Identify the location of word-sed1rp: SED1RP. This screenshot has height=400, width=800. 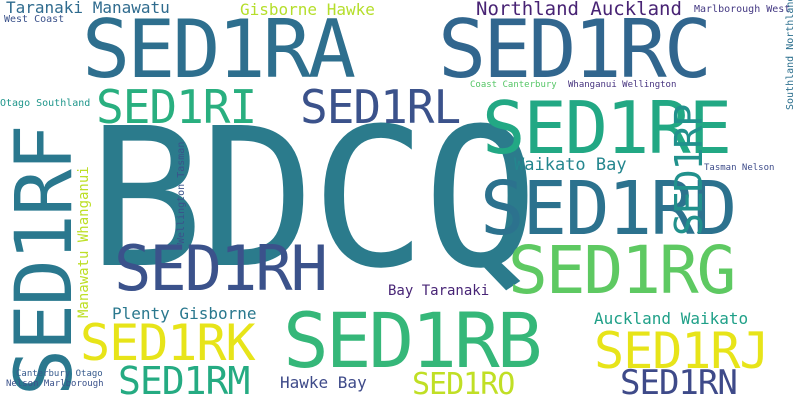
(689, 170).